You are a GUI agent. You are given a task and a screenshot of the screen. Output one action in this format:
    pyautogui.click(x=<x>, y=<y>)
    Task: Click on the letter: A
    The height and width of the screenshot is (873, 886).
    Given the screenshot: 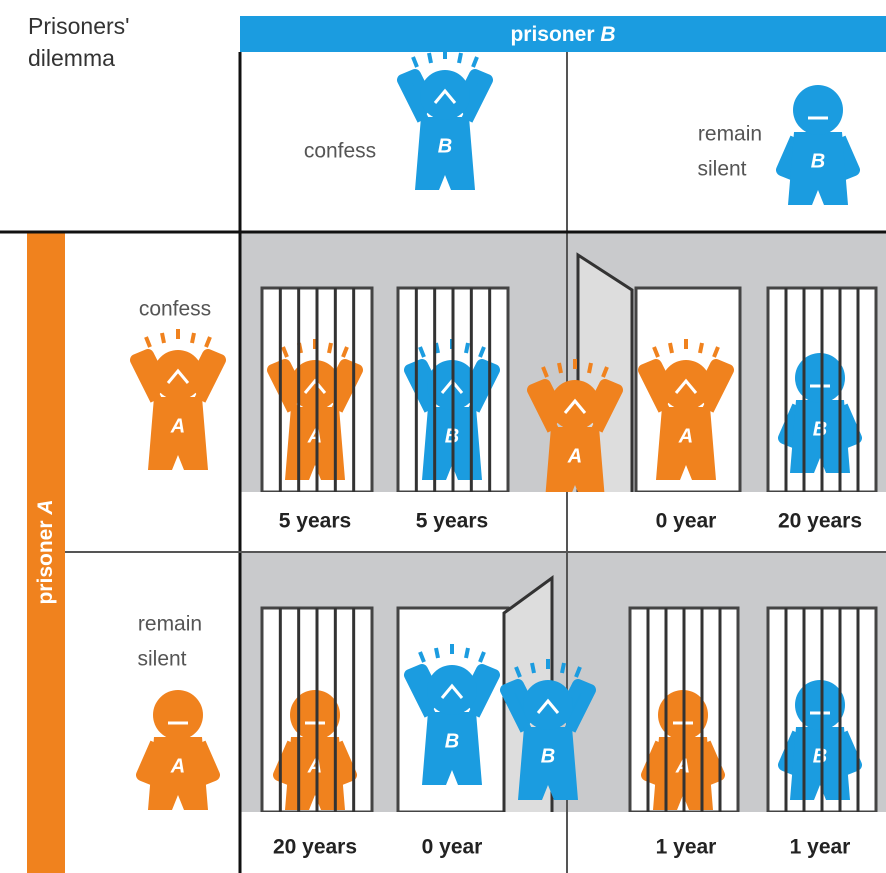 What is the action you would take?
    pyautogui.click(x=45, y=507)
    